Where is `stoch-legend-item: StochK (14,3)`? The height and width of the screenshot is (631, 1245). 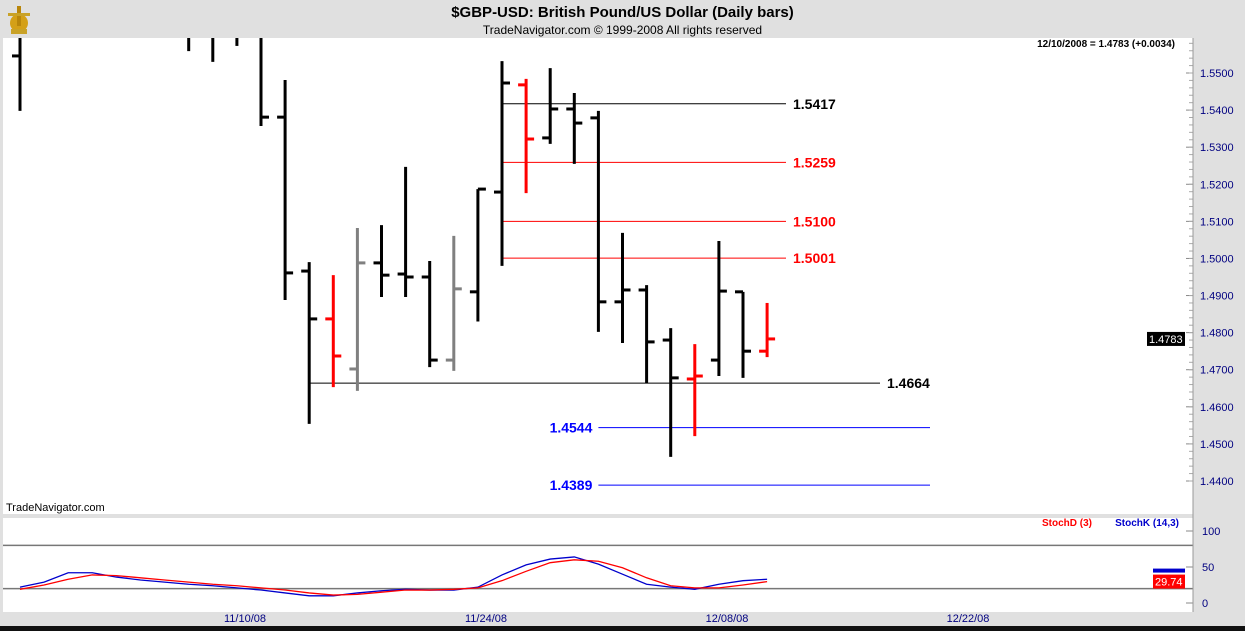
stoch-legend-item: StochK (14,3) is located at coordinates (1147, 523).